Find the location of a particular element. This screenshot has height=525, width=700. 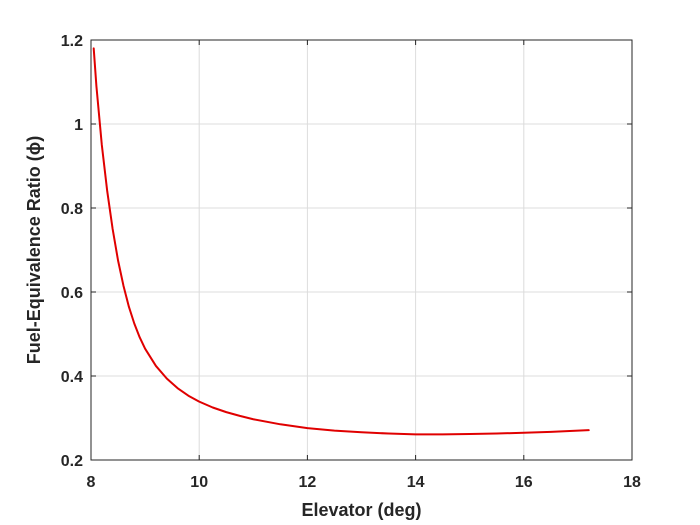

y-axis-title: Fuel-Equivalence Ratio (ϕ) is located at coordinates (34, 250).